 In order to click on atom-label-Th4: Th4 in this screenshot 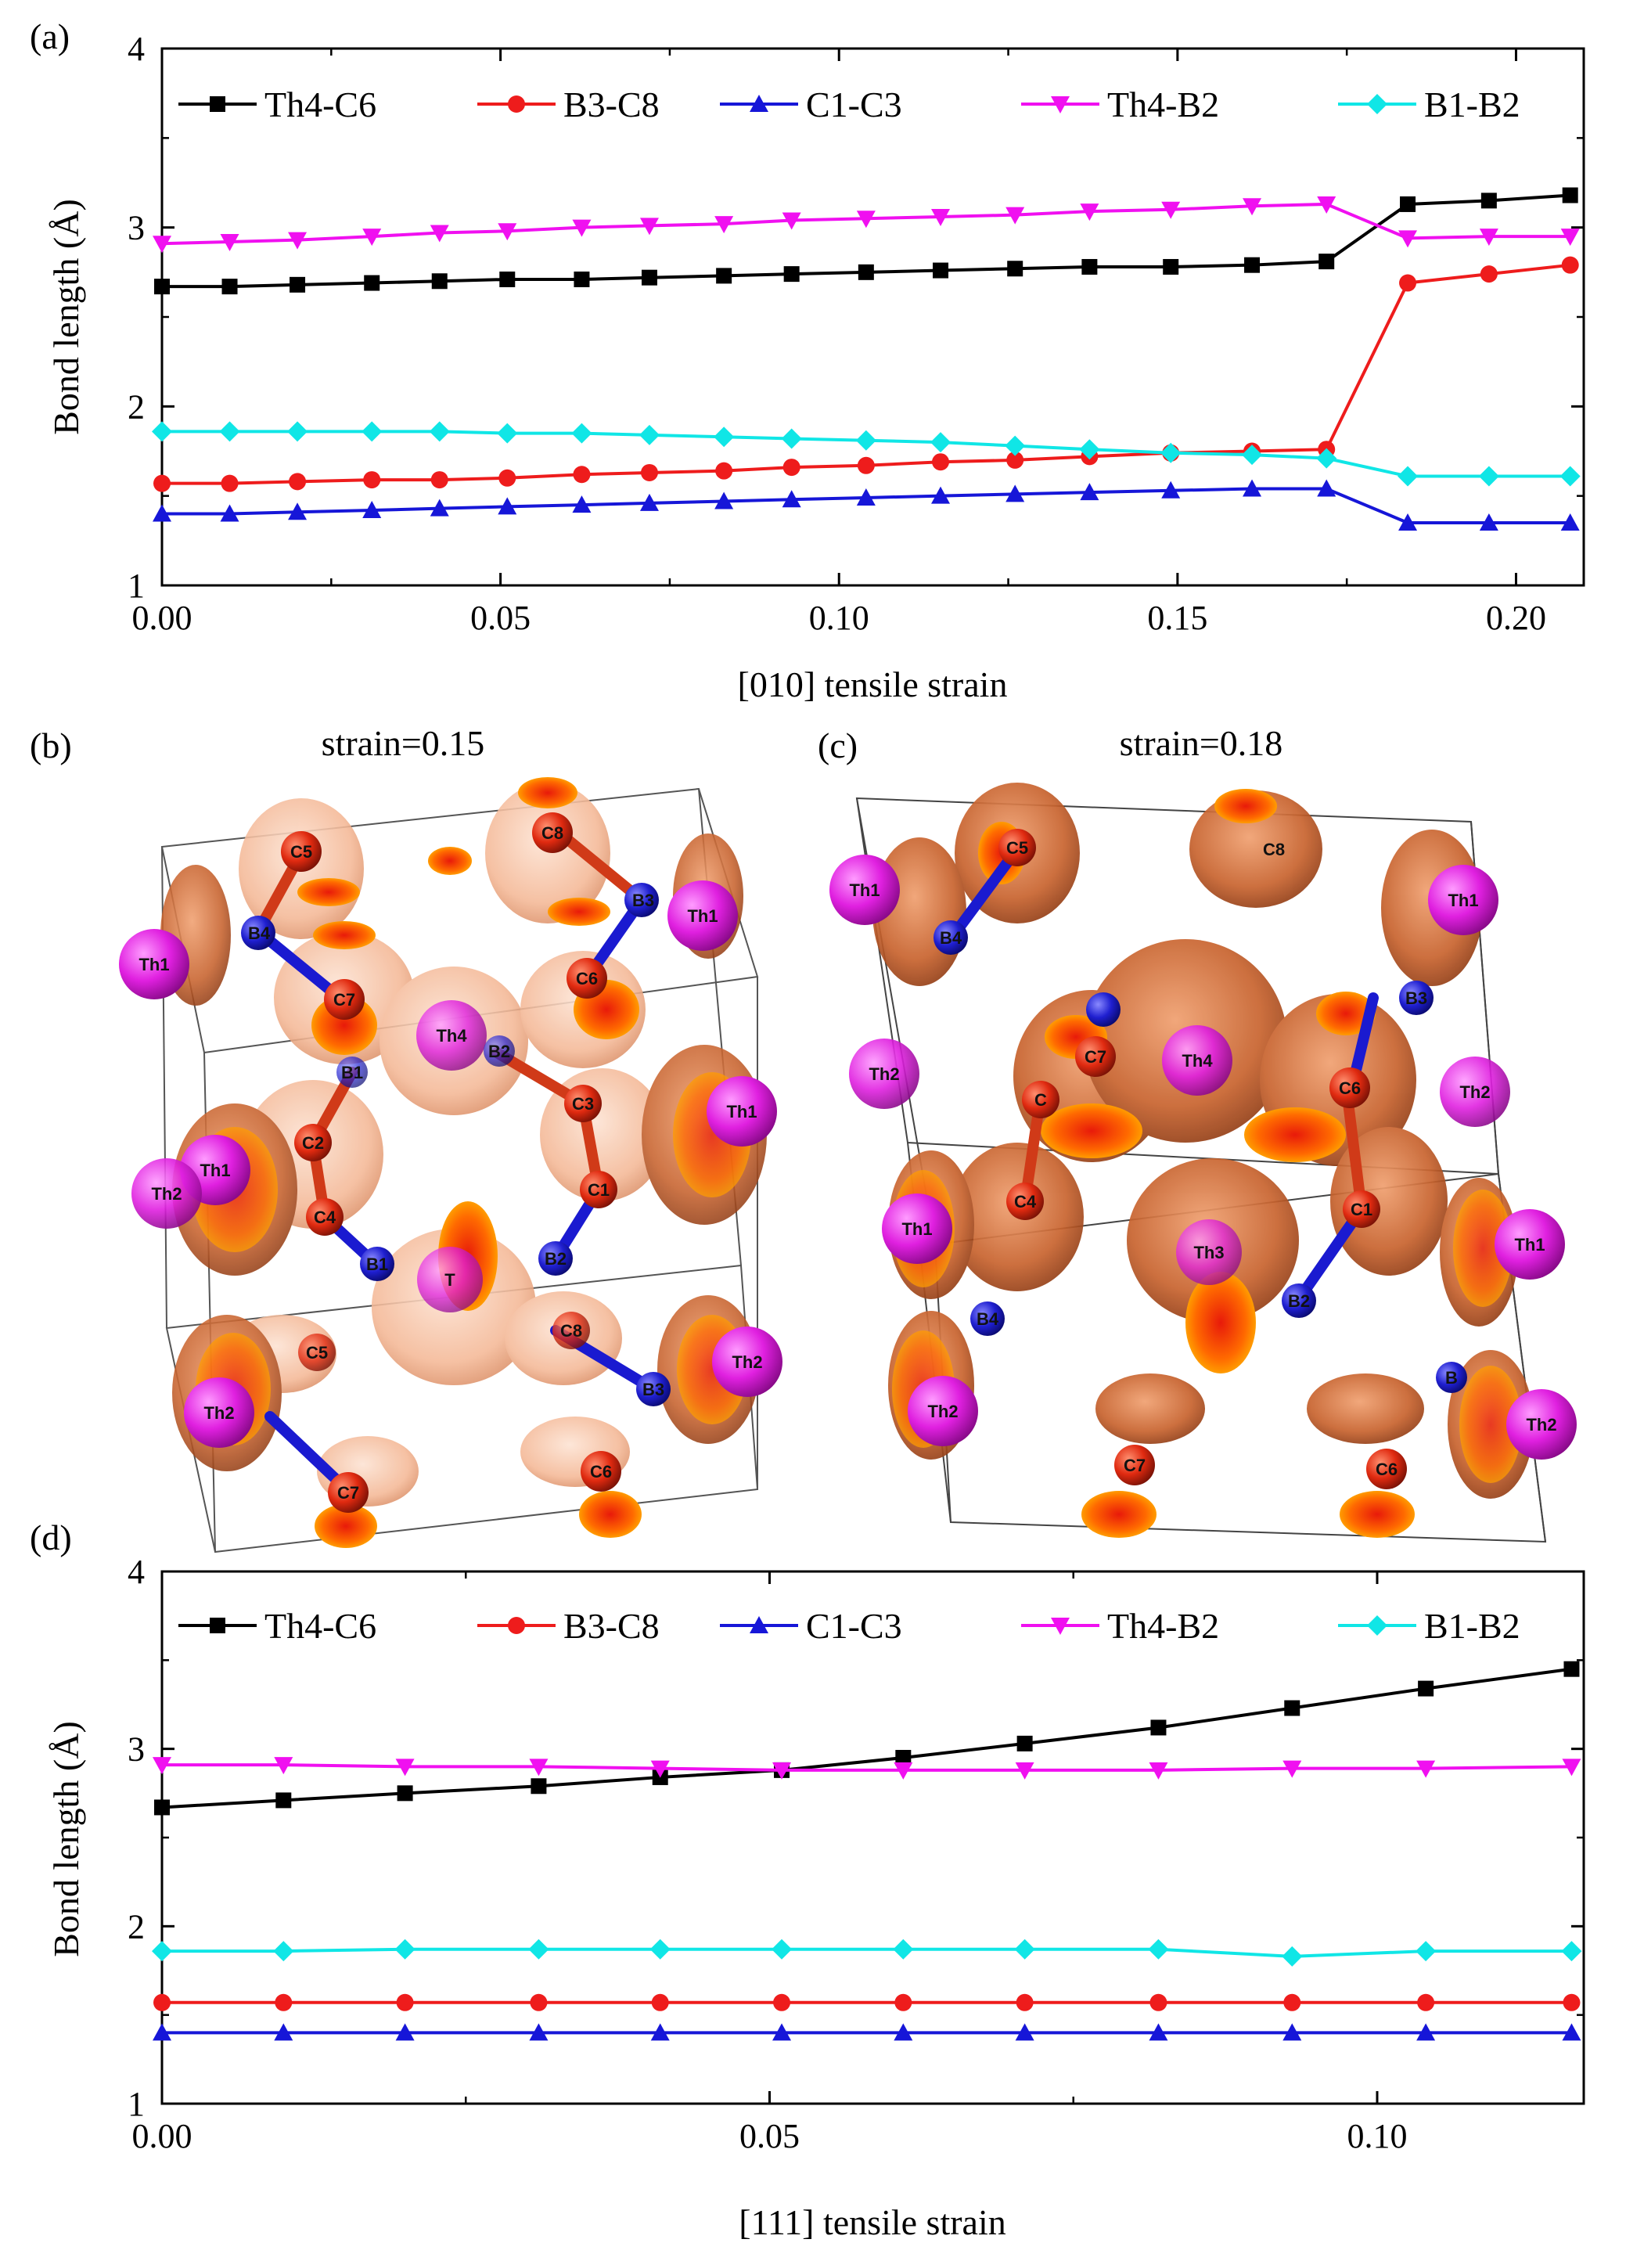, I will do `click(452, 1036)`.